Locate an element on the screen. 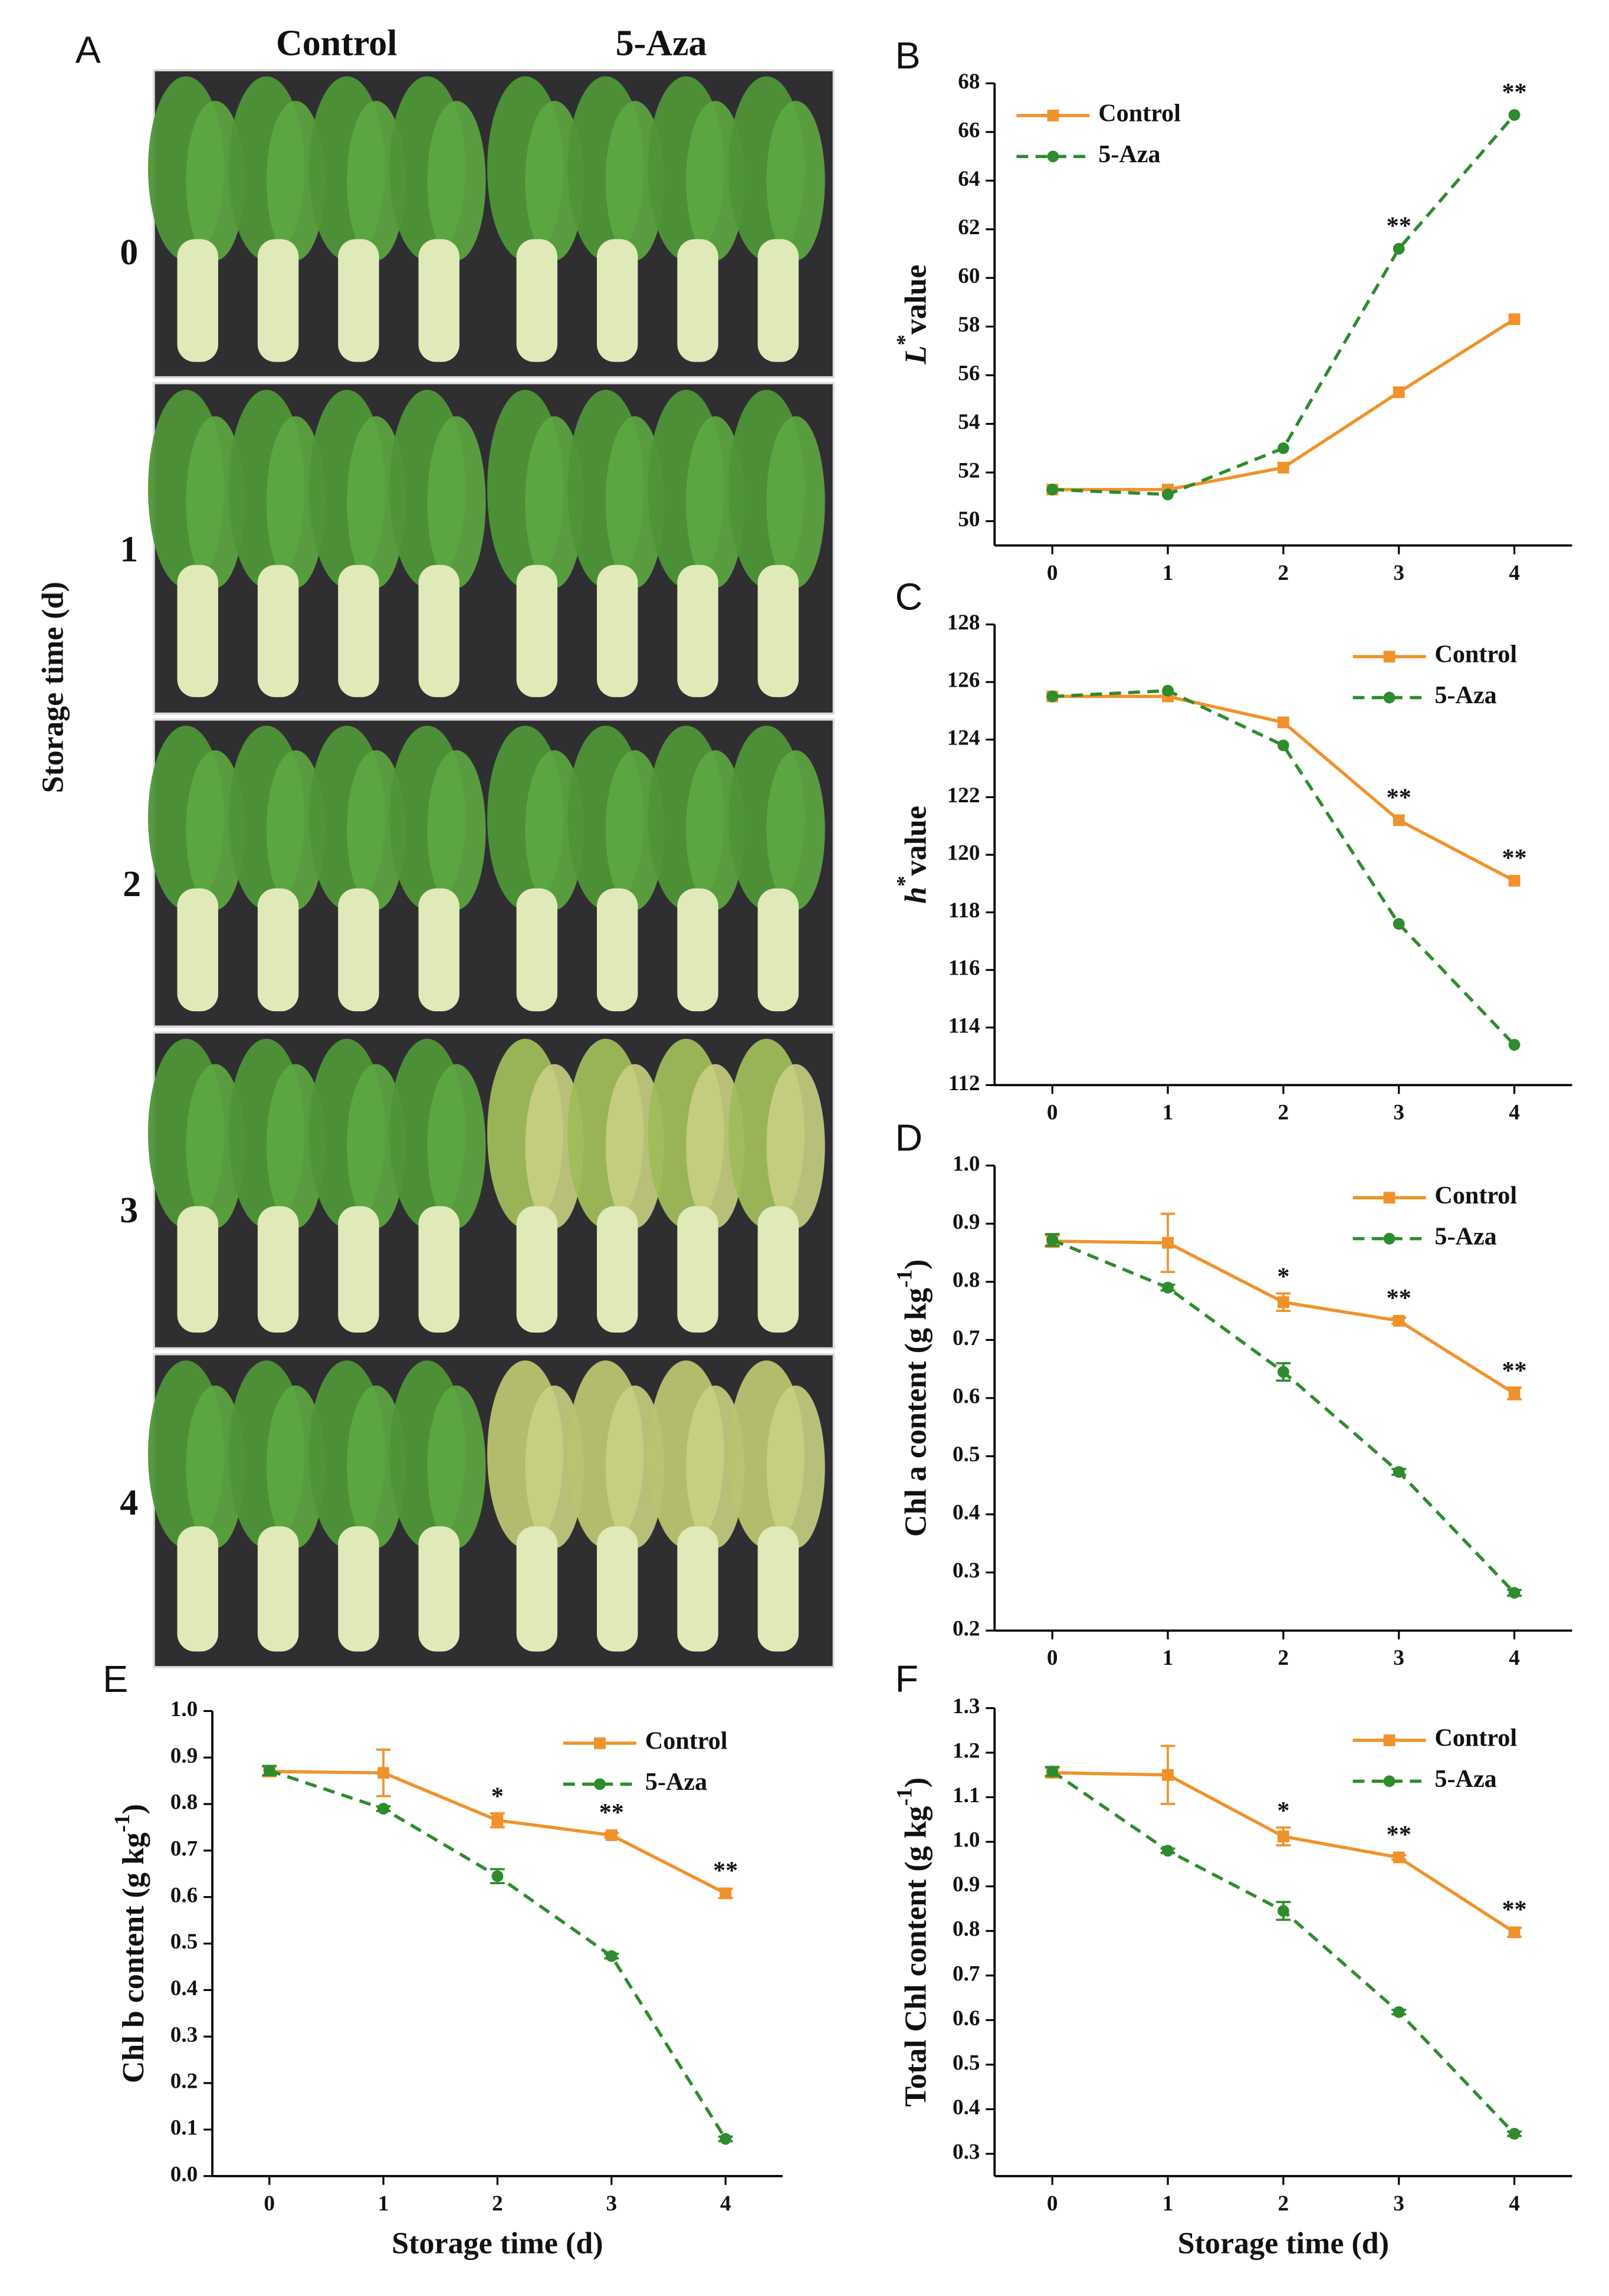 This screenshot has width=1609, height=2296. y-axis-label-part: Chl b content (g kg is located at coordinates (133, 1957).